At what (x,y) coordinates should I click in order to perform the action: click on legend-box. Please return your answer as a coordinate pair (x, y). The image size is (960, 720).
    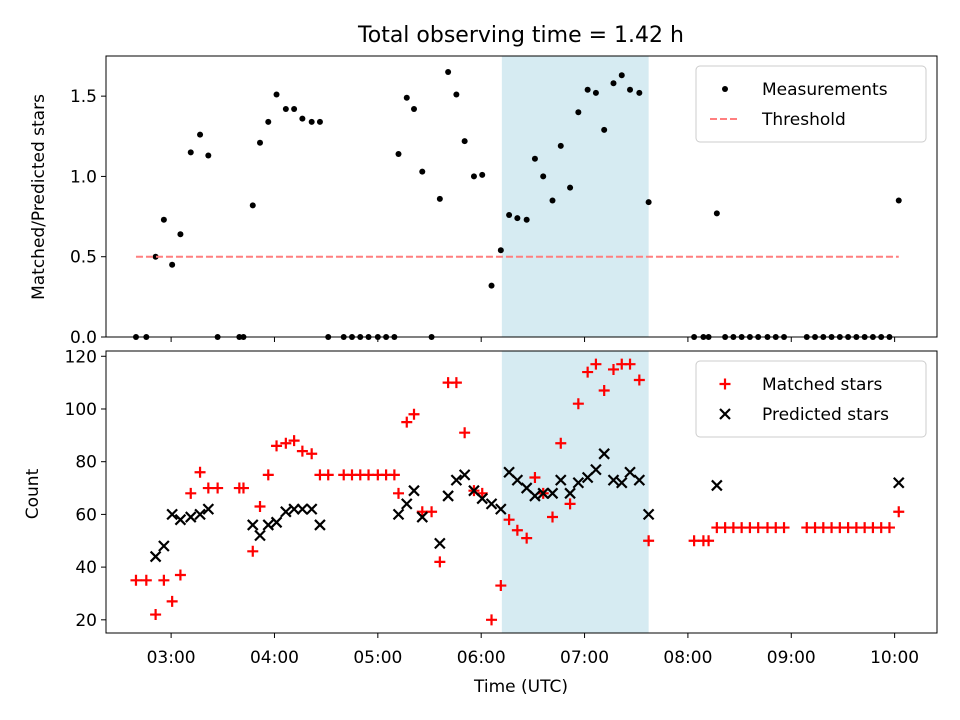
    Looking at the image, I should click on (811, 104).